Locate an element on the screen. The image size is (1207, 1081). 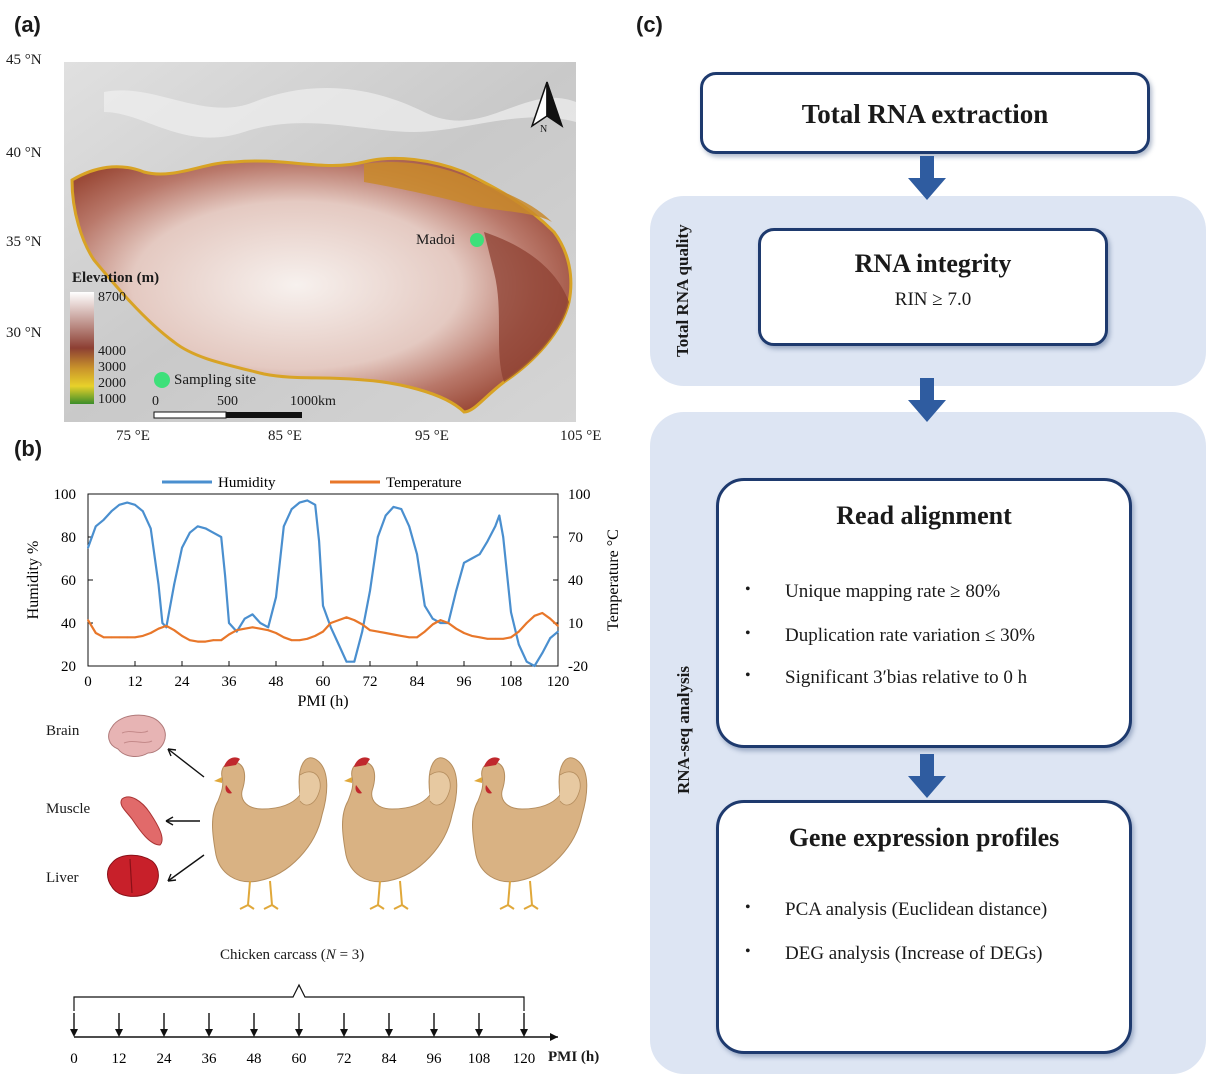
muscle-icon is located at coordinates (141, 821).